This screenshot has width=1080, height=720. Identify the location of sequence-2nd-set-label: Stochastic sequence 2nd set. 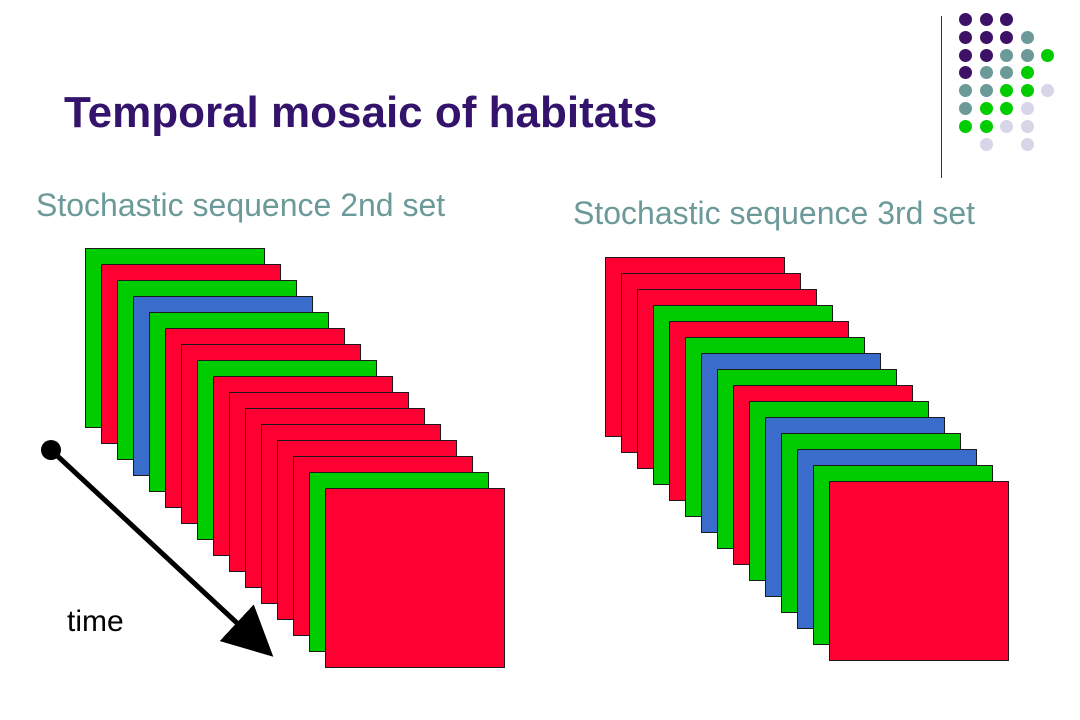
(241, 205).